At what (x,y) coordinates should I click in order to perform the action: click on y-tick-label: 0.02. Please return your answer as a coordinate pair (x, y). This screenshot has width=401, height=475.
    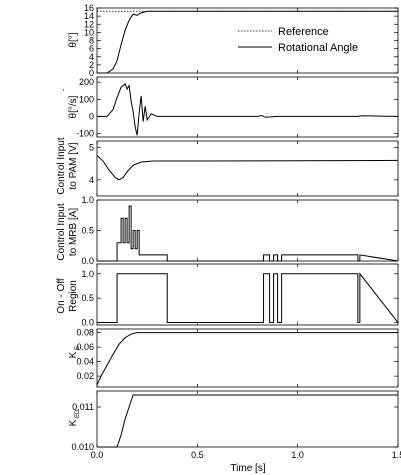
    Looking at the image, I should click on (85, 376).